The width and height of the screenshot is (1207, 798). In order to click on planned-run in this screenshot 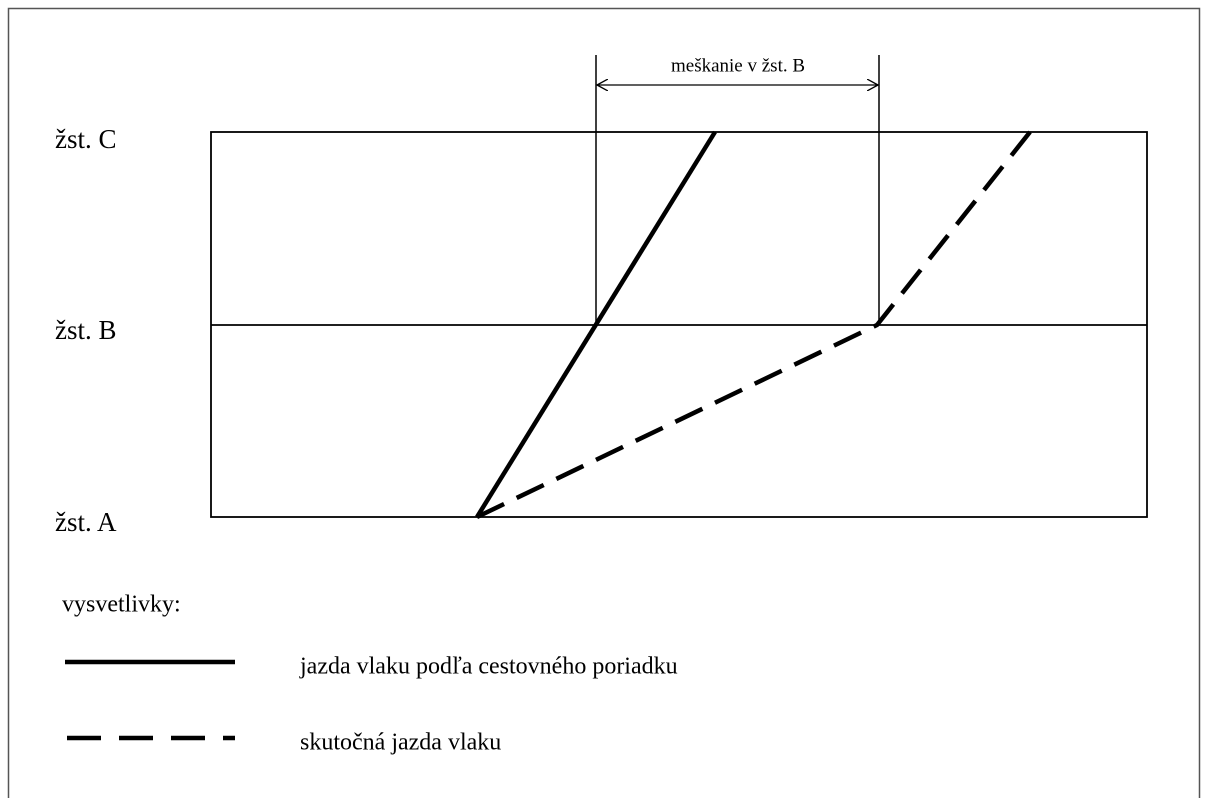, I will do `click(596, 324)`.